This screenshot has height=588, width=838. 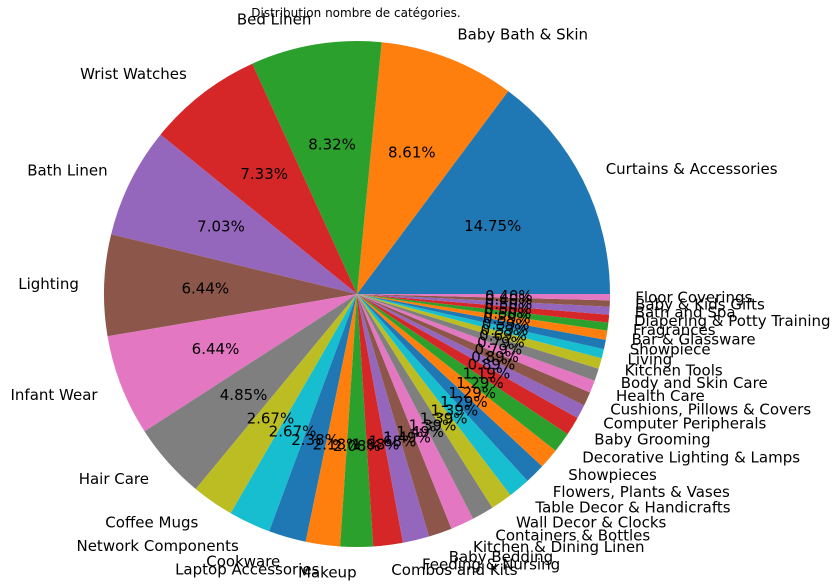 What do you see at coordinates (274, 20) in the screenshot?
I see `slice-category-label: Bed Linen` at bounding box center [274, 20].